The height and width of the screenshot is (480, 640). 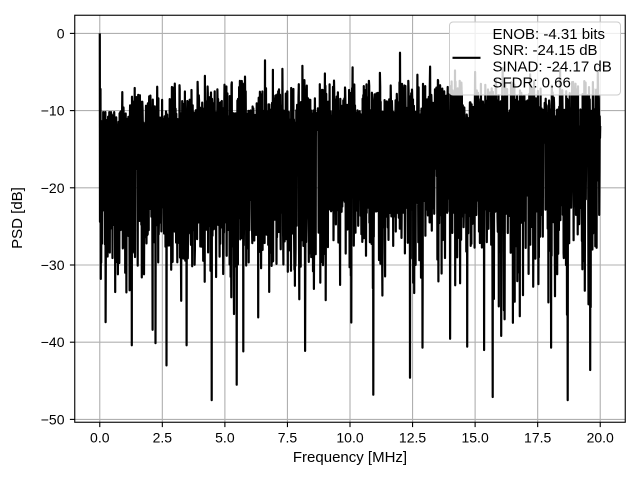 I want to click on svg-text: 17.5, so click(x=537, y=437).